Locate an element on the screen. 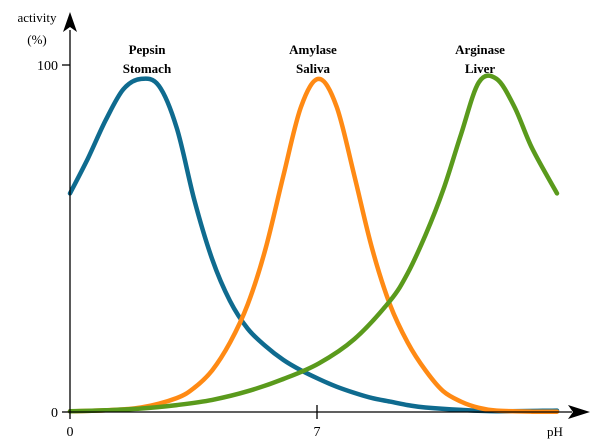 The height and width of the screenshot is (446, 600). pepsin-label-line-2: Stomach is located at coordinates (147, 68).